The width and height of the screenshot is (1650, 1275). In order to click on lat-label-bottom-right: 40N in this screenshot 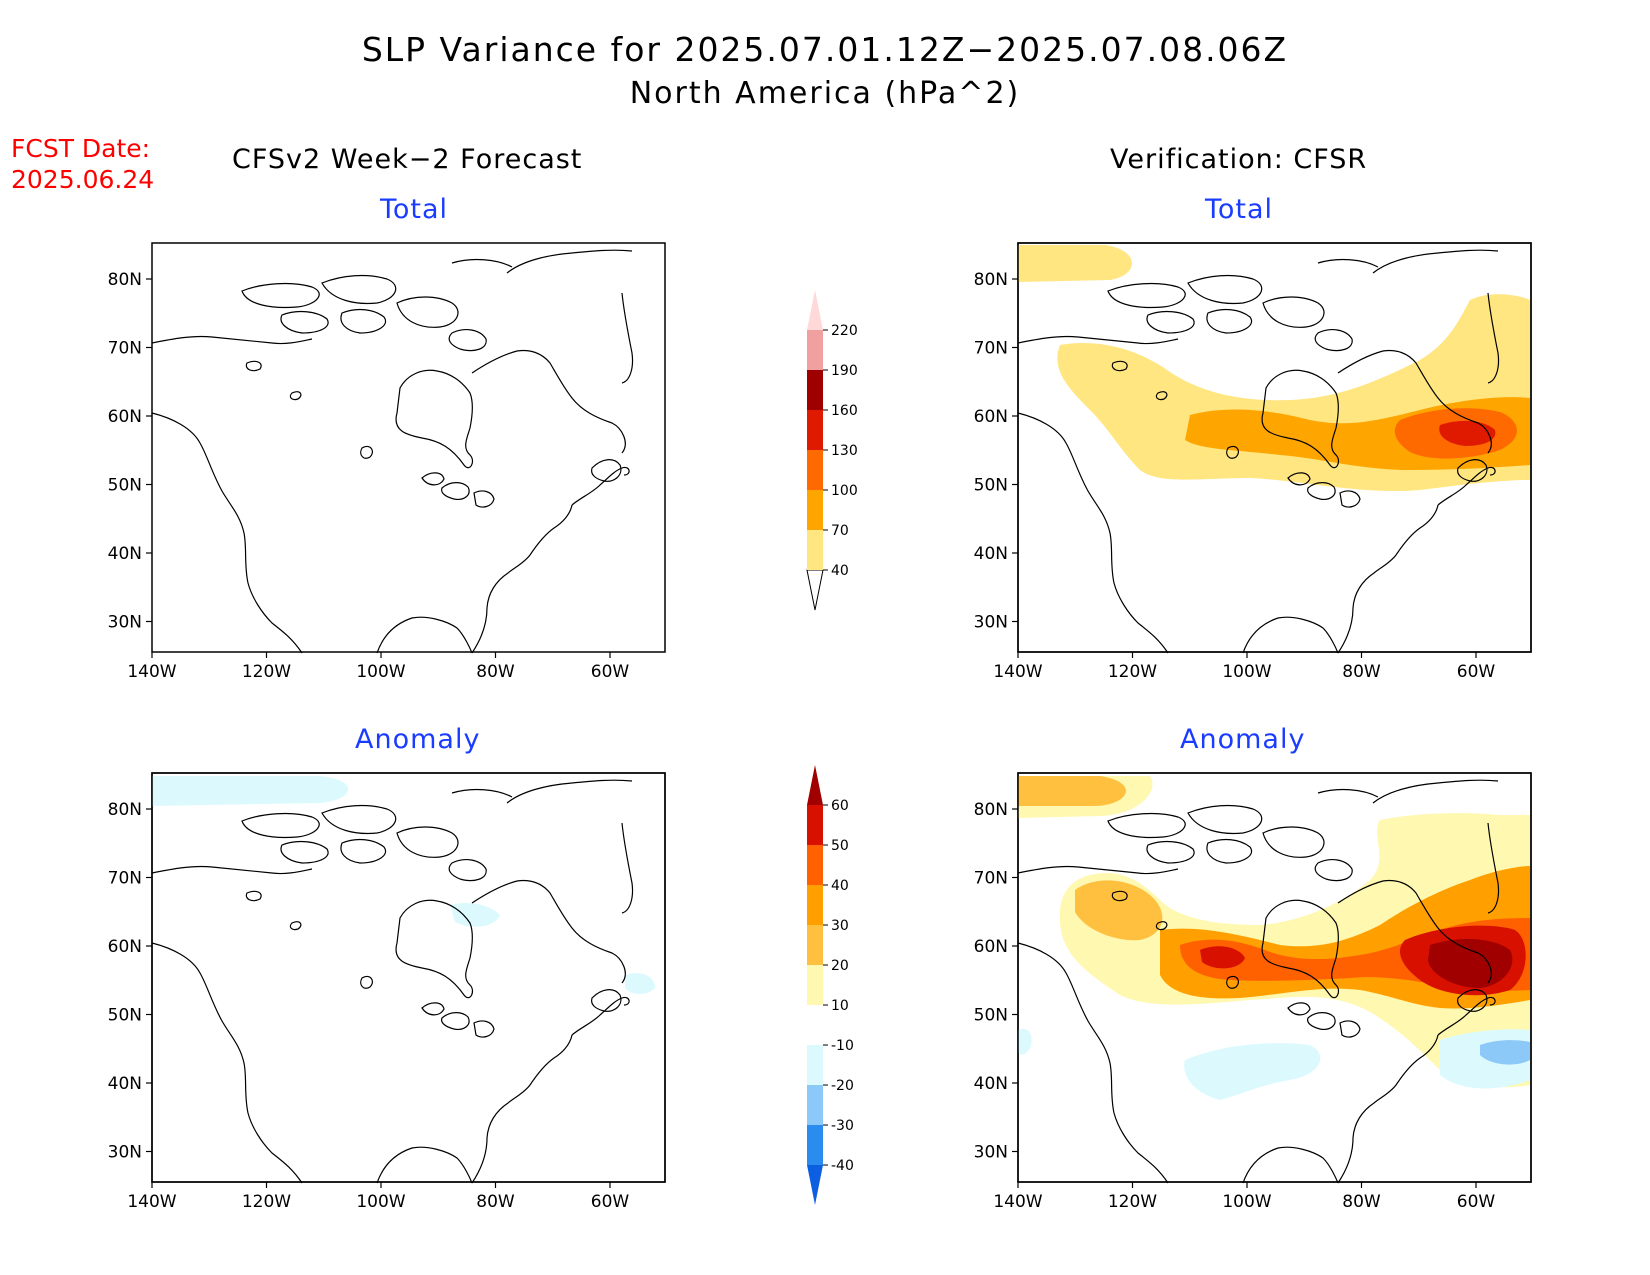, I will do `click(991, 1084)`.